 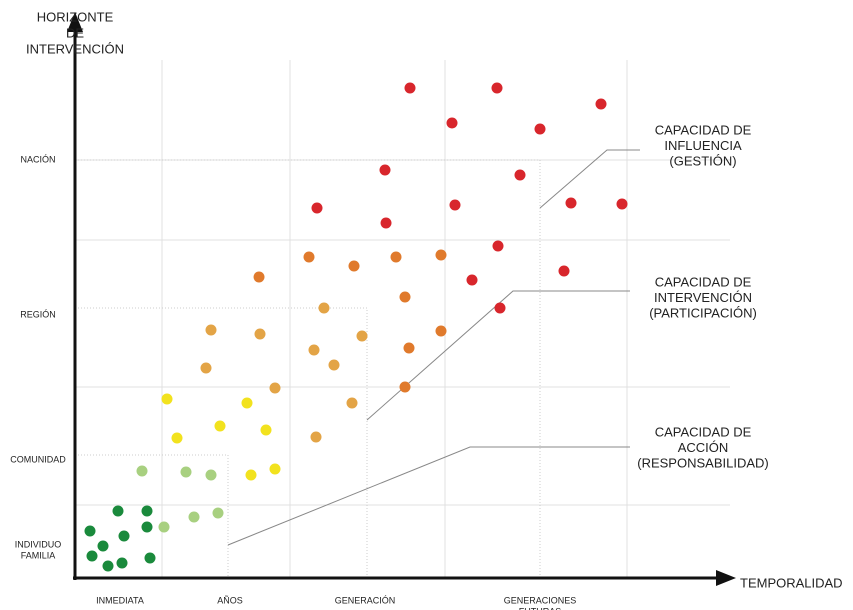 I want to click on x-level-label: FUTURAS, so click(x=540, y=608).